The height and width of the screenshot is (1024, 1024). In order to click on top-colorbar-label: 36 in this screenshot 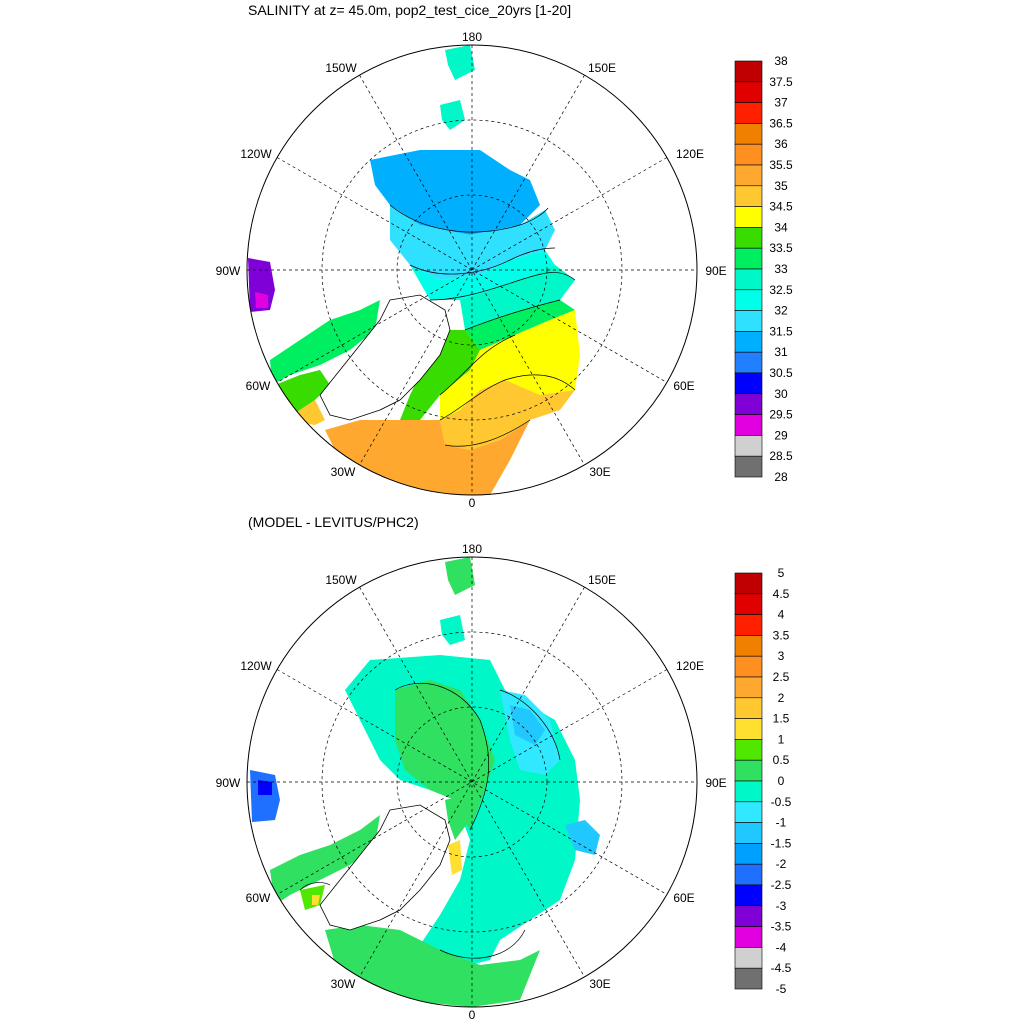, I will do `click(781, 144)`.